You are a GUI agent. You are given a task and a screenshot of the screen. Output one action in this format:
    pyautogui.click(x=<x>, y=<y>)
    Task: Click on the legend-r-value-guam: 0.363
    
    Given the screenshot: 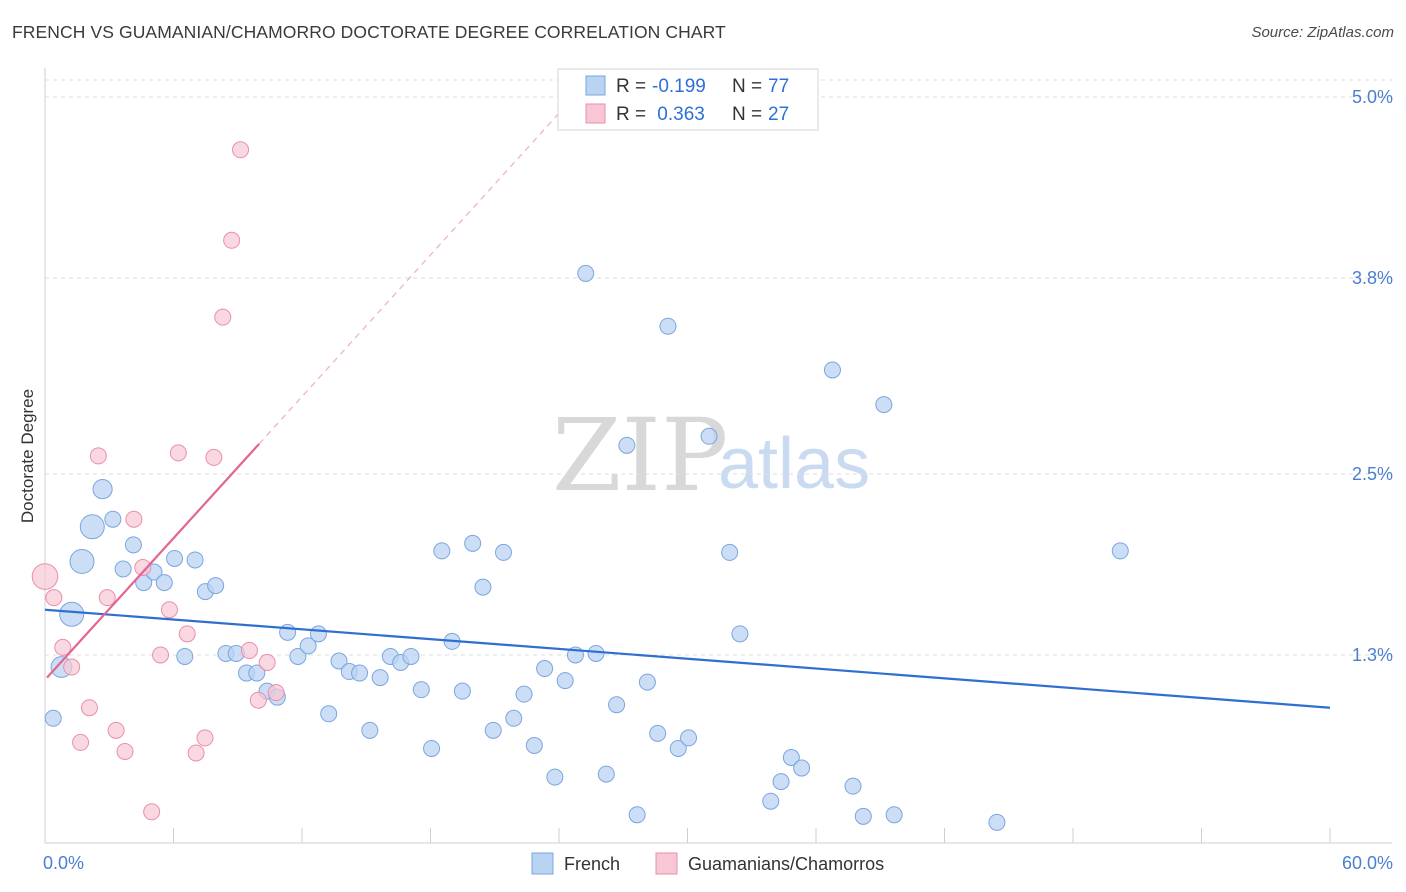 What is the action you would take?
    pyautogui.click(x=678, y=114)
    